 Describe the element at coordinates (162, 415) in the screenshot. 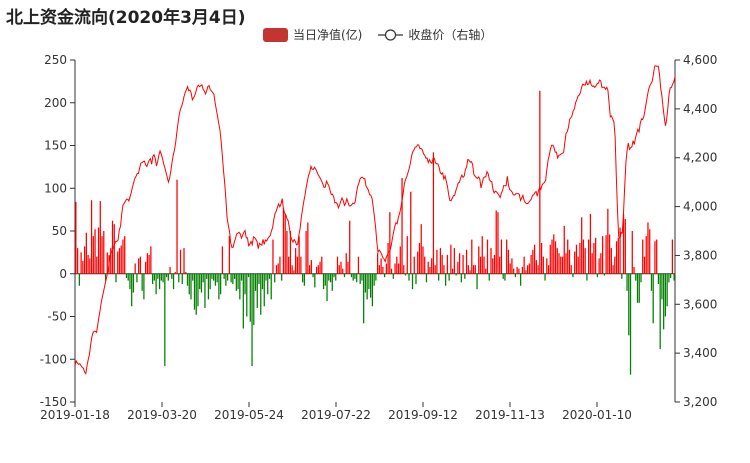

I see `x-tick-label: 2019-03-20` at that location.